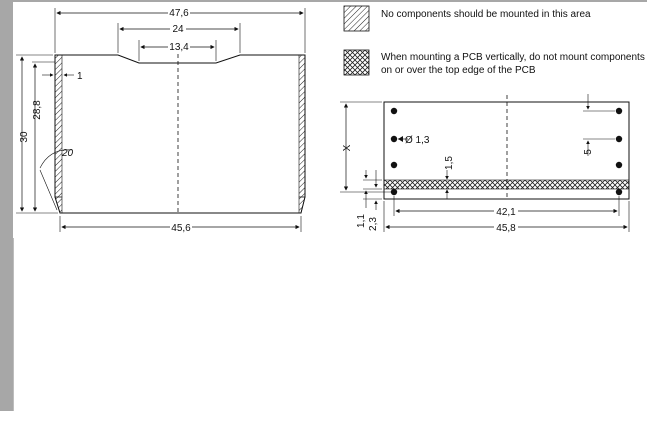 Image resolution: width=647 pixels, height=421 pixels. Describe the element at coordinates (506, 184) in the screenshot. I see `pcb-edge-strip` at that location.